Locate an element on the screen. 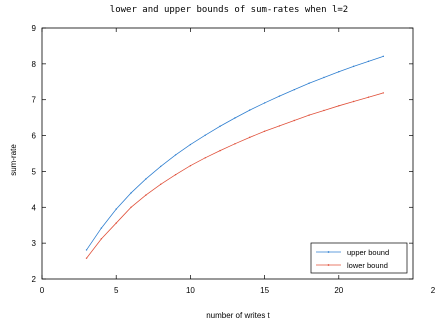 The width and height of the screenshot is (437, 328). y-tick-label: 5 is located at coordinates (34, 171).